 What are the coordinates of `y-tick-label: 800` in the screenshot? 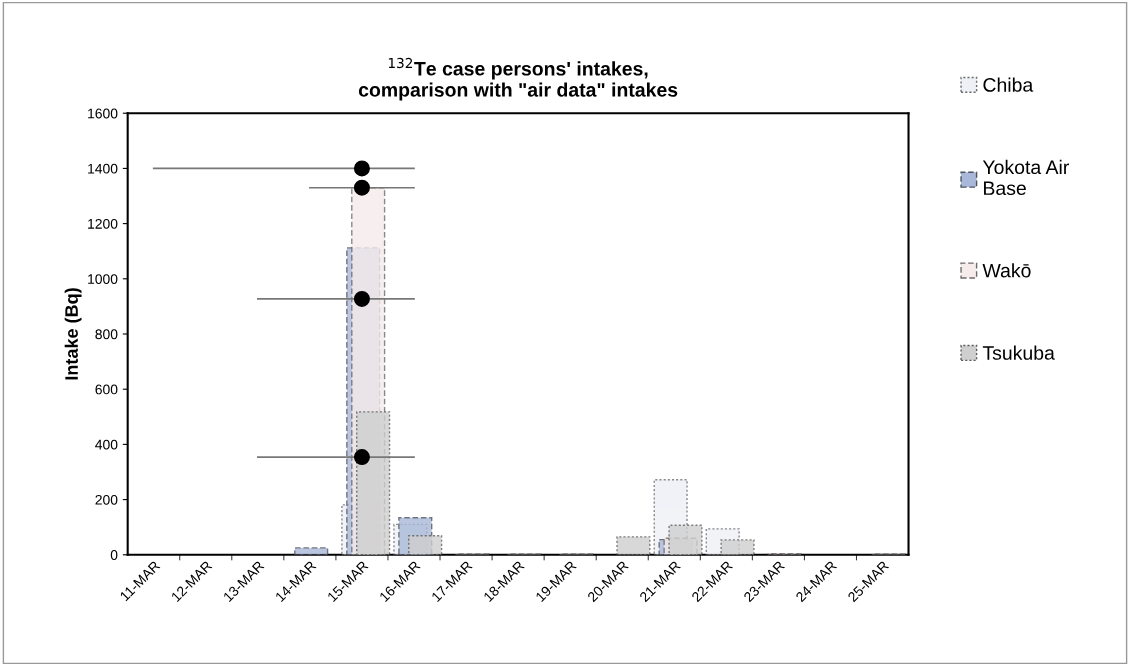 It's located at (106, 334).